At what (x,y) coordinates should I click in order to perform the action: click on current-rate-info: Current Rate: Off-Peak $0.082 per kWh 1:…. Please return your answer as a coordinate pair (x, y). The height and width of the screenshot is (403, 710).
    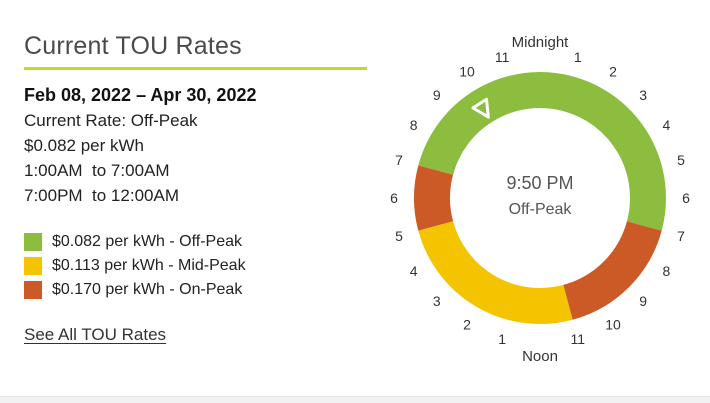
    Looking at the image, I should click on (196, 158).